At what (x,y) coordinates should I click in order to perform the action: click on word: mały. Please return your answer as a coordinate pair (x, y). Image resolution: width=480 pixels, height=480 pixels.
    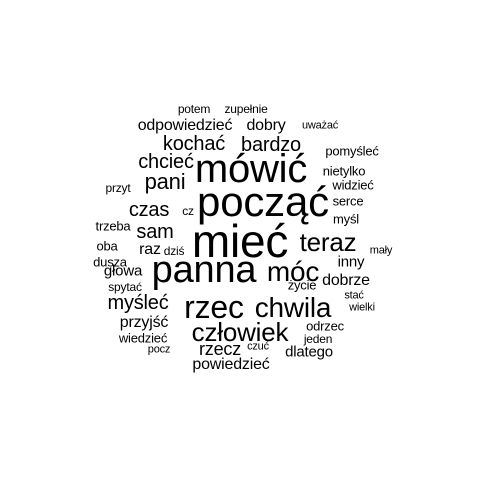
    Looking at the image, I should click on (381, 250).